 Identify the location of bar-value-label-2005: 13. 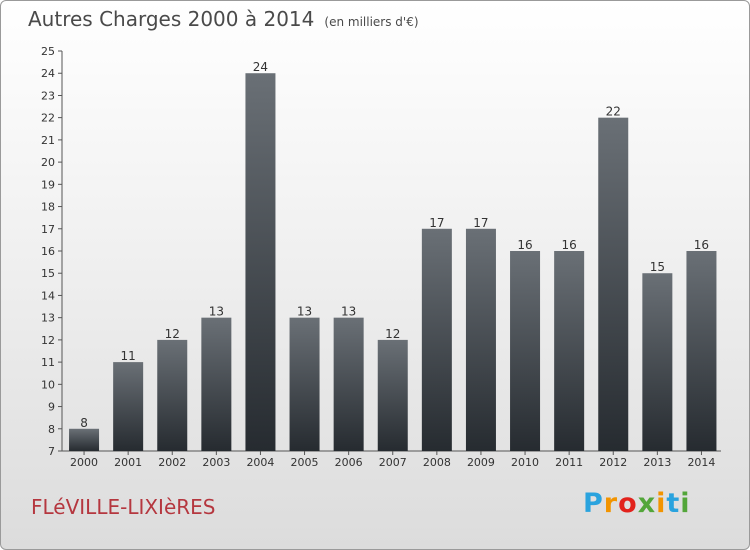
(304, 312).